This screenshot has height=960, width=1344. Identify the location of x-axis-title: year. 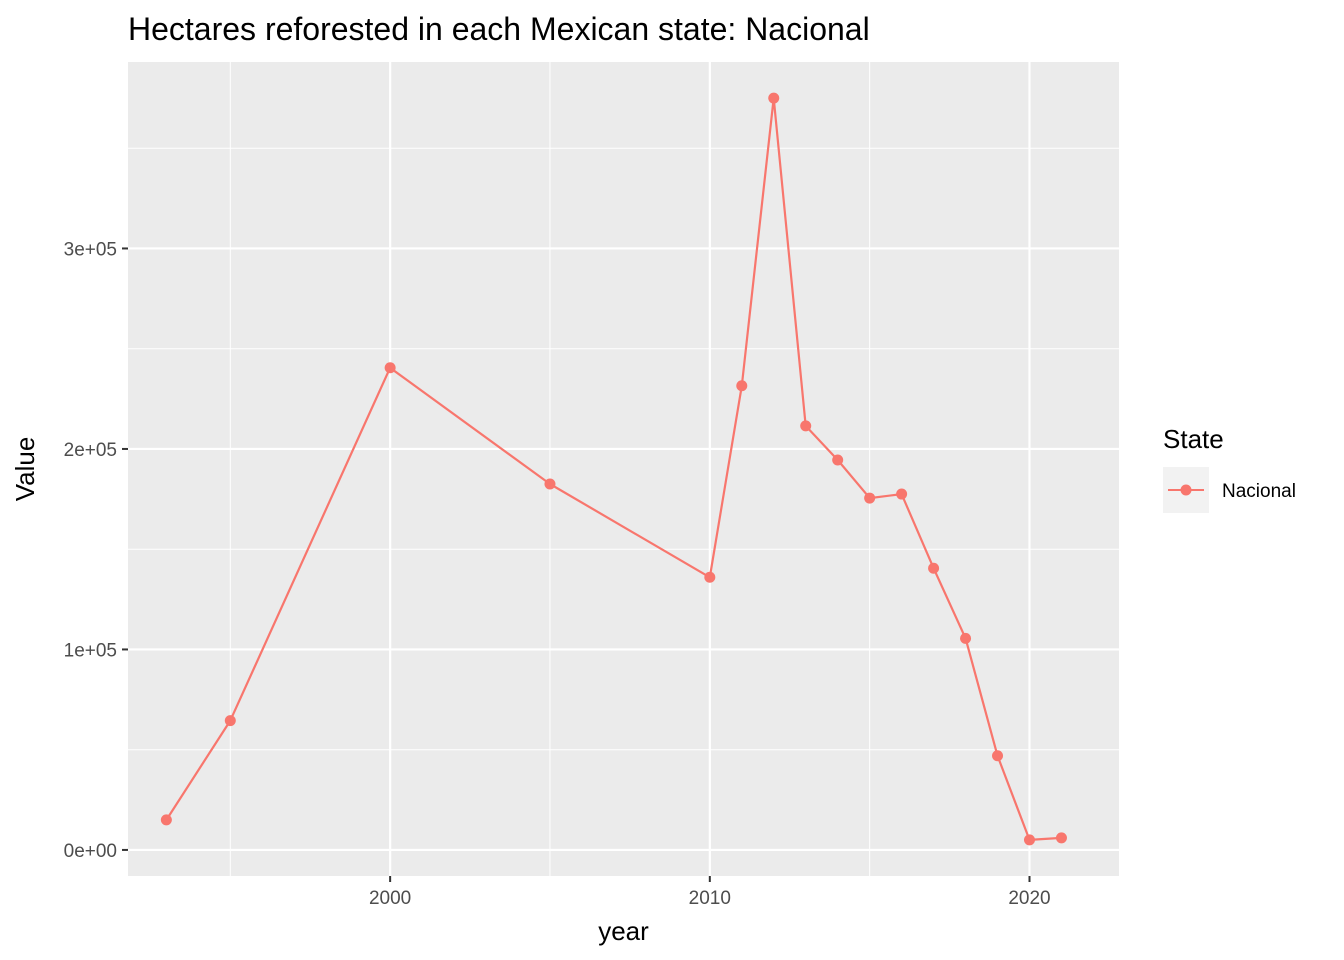
(623, 931).